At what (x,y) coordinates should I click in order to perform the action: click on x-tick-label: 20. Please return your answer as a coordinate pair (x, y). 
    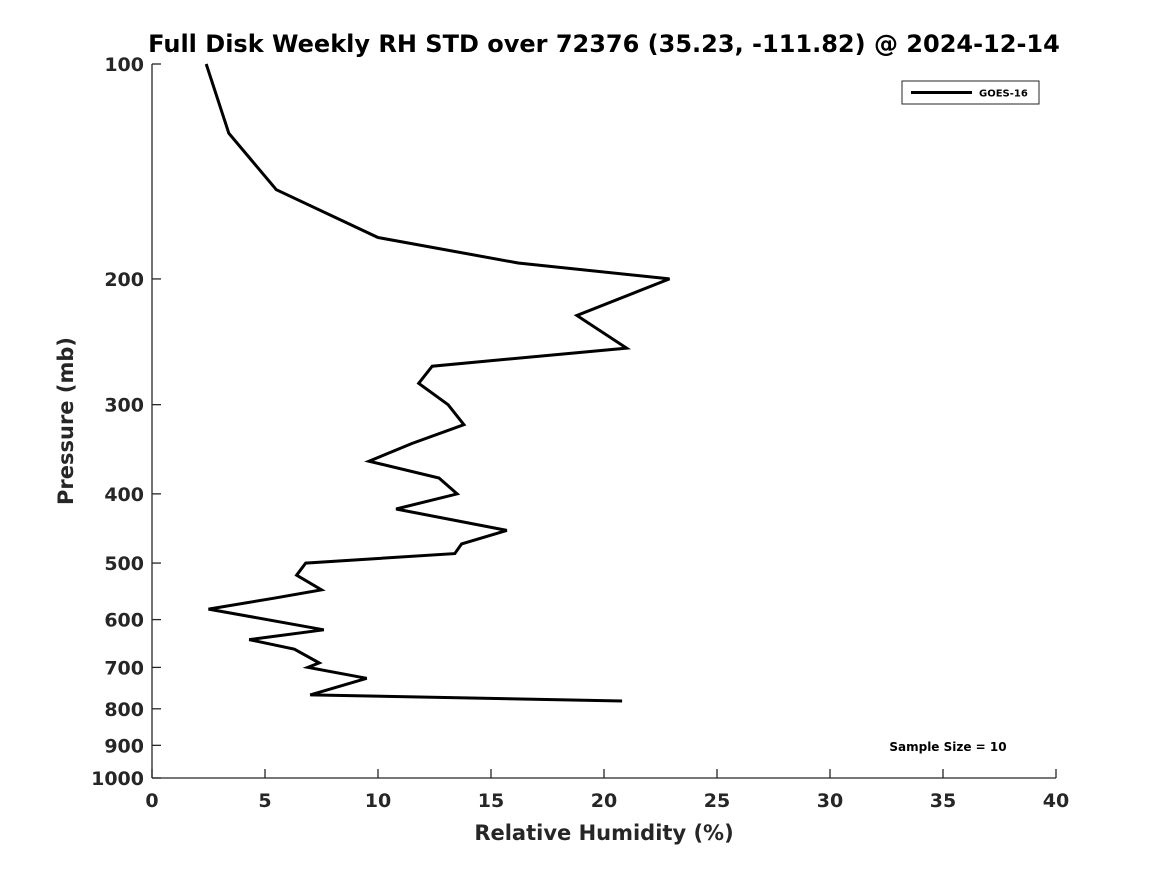
    Looking at the image, I should click on (604, 801).